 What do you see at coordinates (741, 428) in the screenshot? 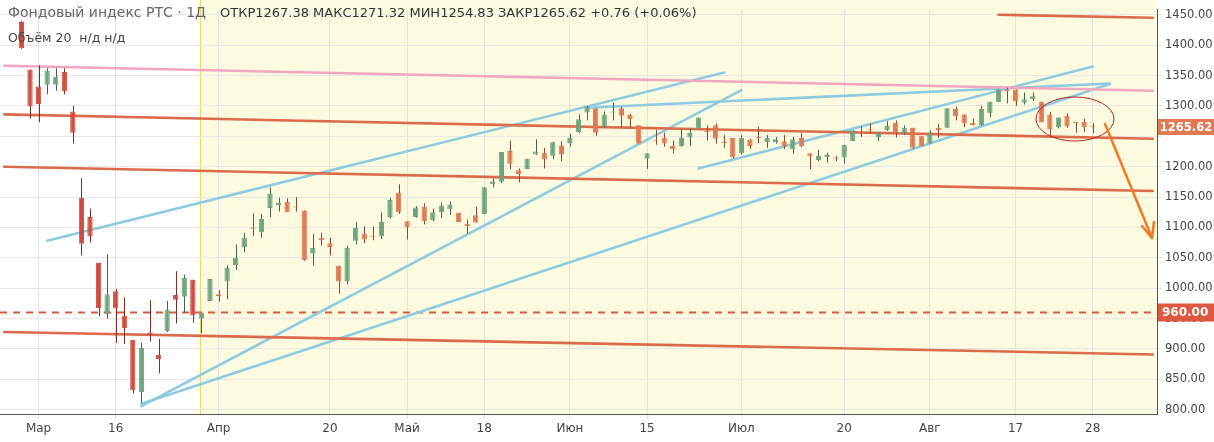
I see `x-tick-label: Июл` at bounding box center [741, 428].